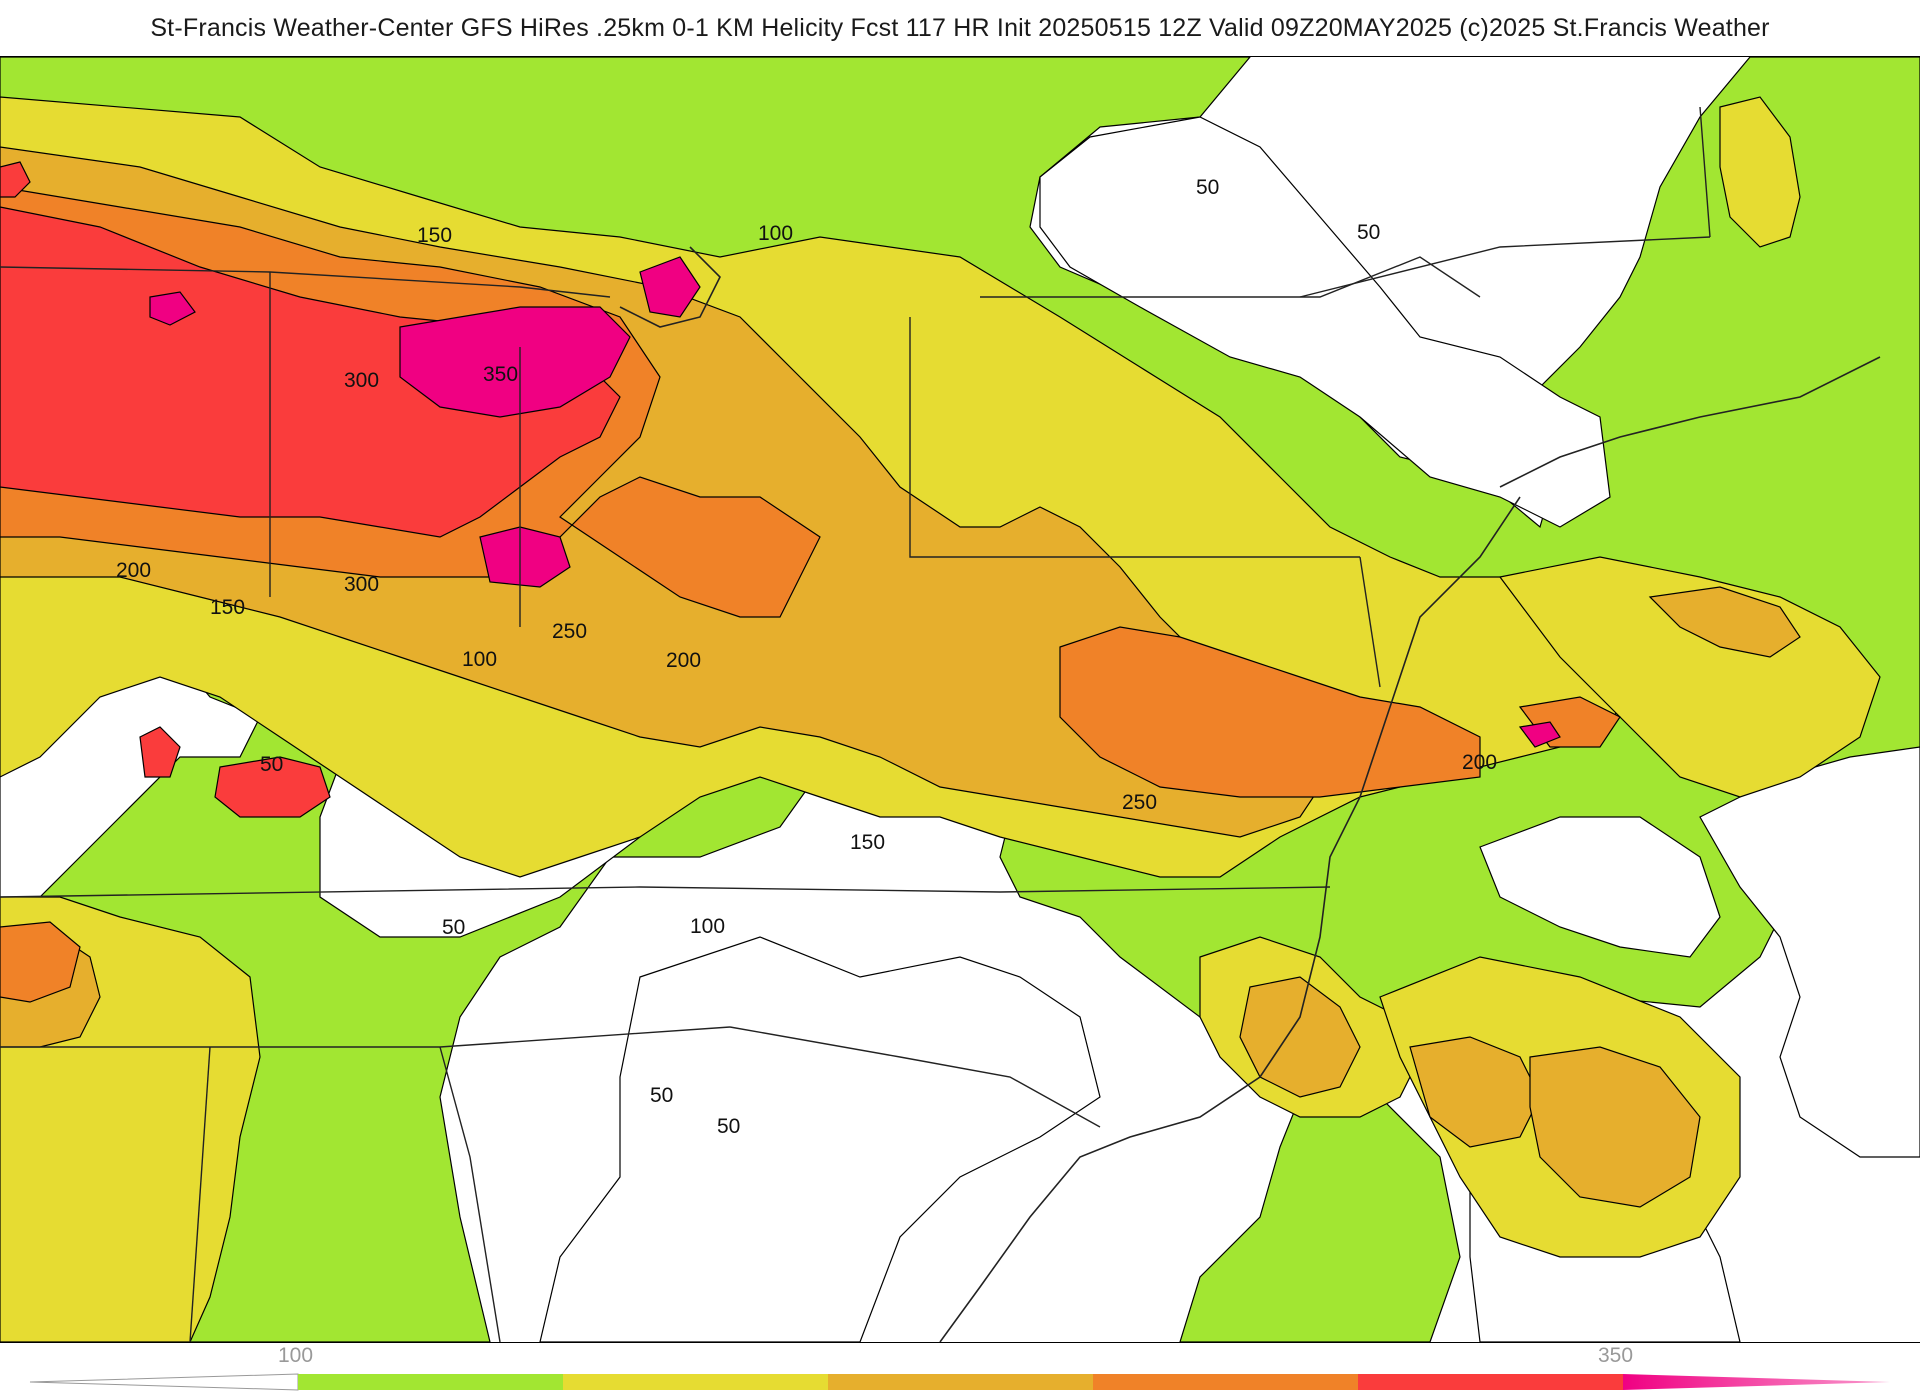 The height and width of the screenshot is (1400, 1920). I want to click on colorbar-tick-label: 100, so click(296, 1355).